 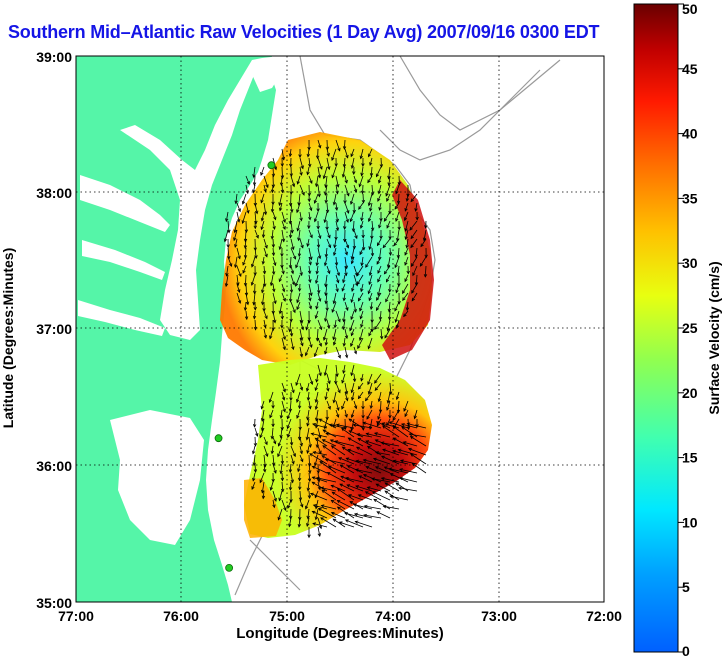 I want to click on x-tick-76: 76:00, so click(x=181, y=616).